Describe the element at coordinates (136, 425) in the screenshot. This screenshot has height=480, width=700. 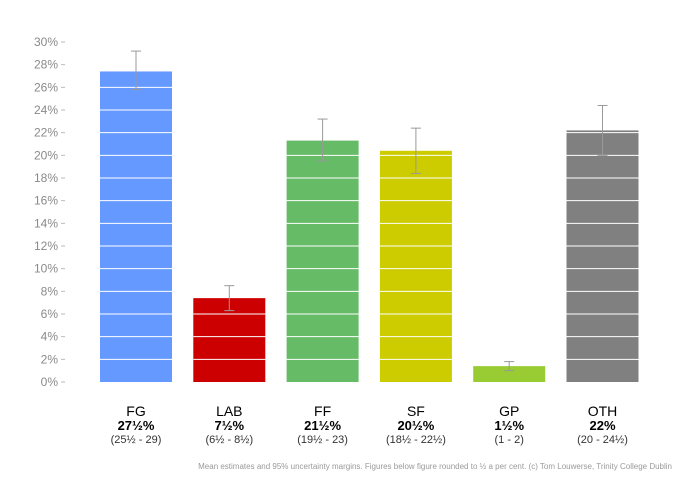
I see `estimate-label: 27½%` at that location.